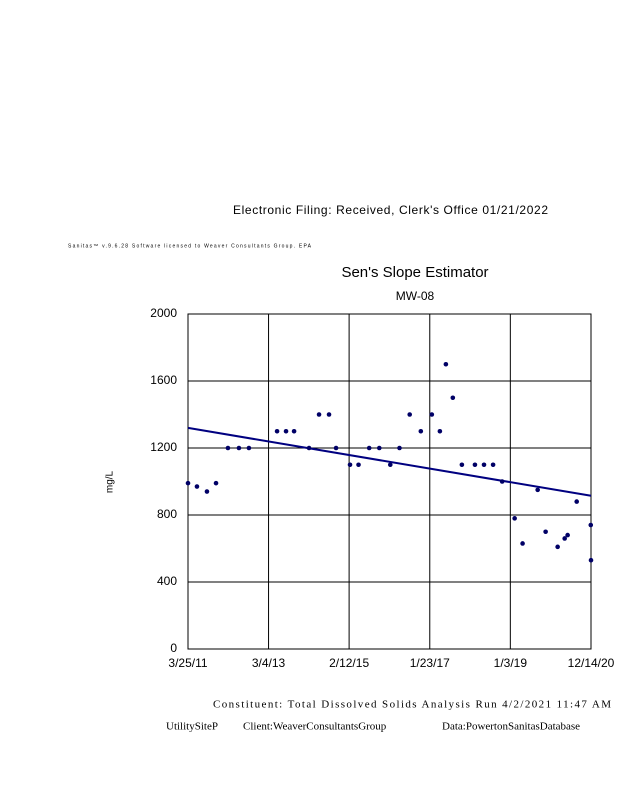 The height and width of the screenshot is (800, 618). What do you see at coordinates (415, 296) in the screenshot?
I see `chart-subtitle: MW-08` at bounding box center [415, 296].